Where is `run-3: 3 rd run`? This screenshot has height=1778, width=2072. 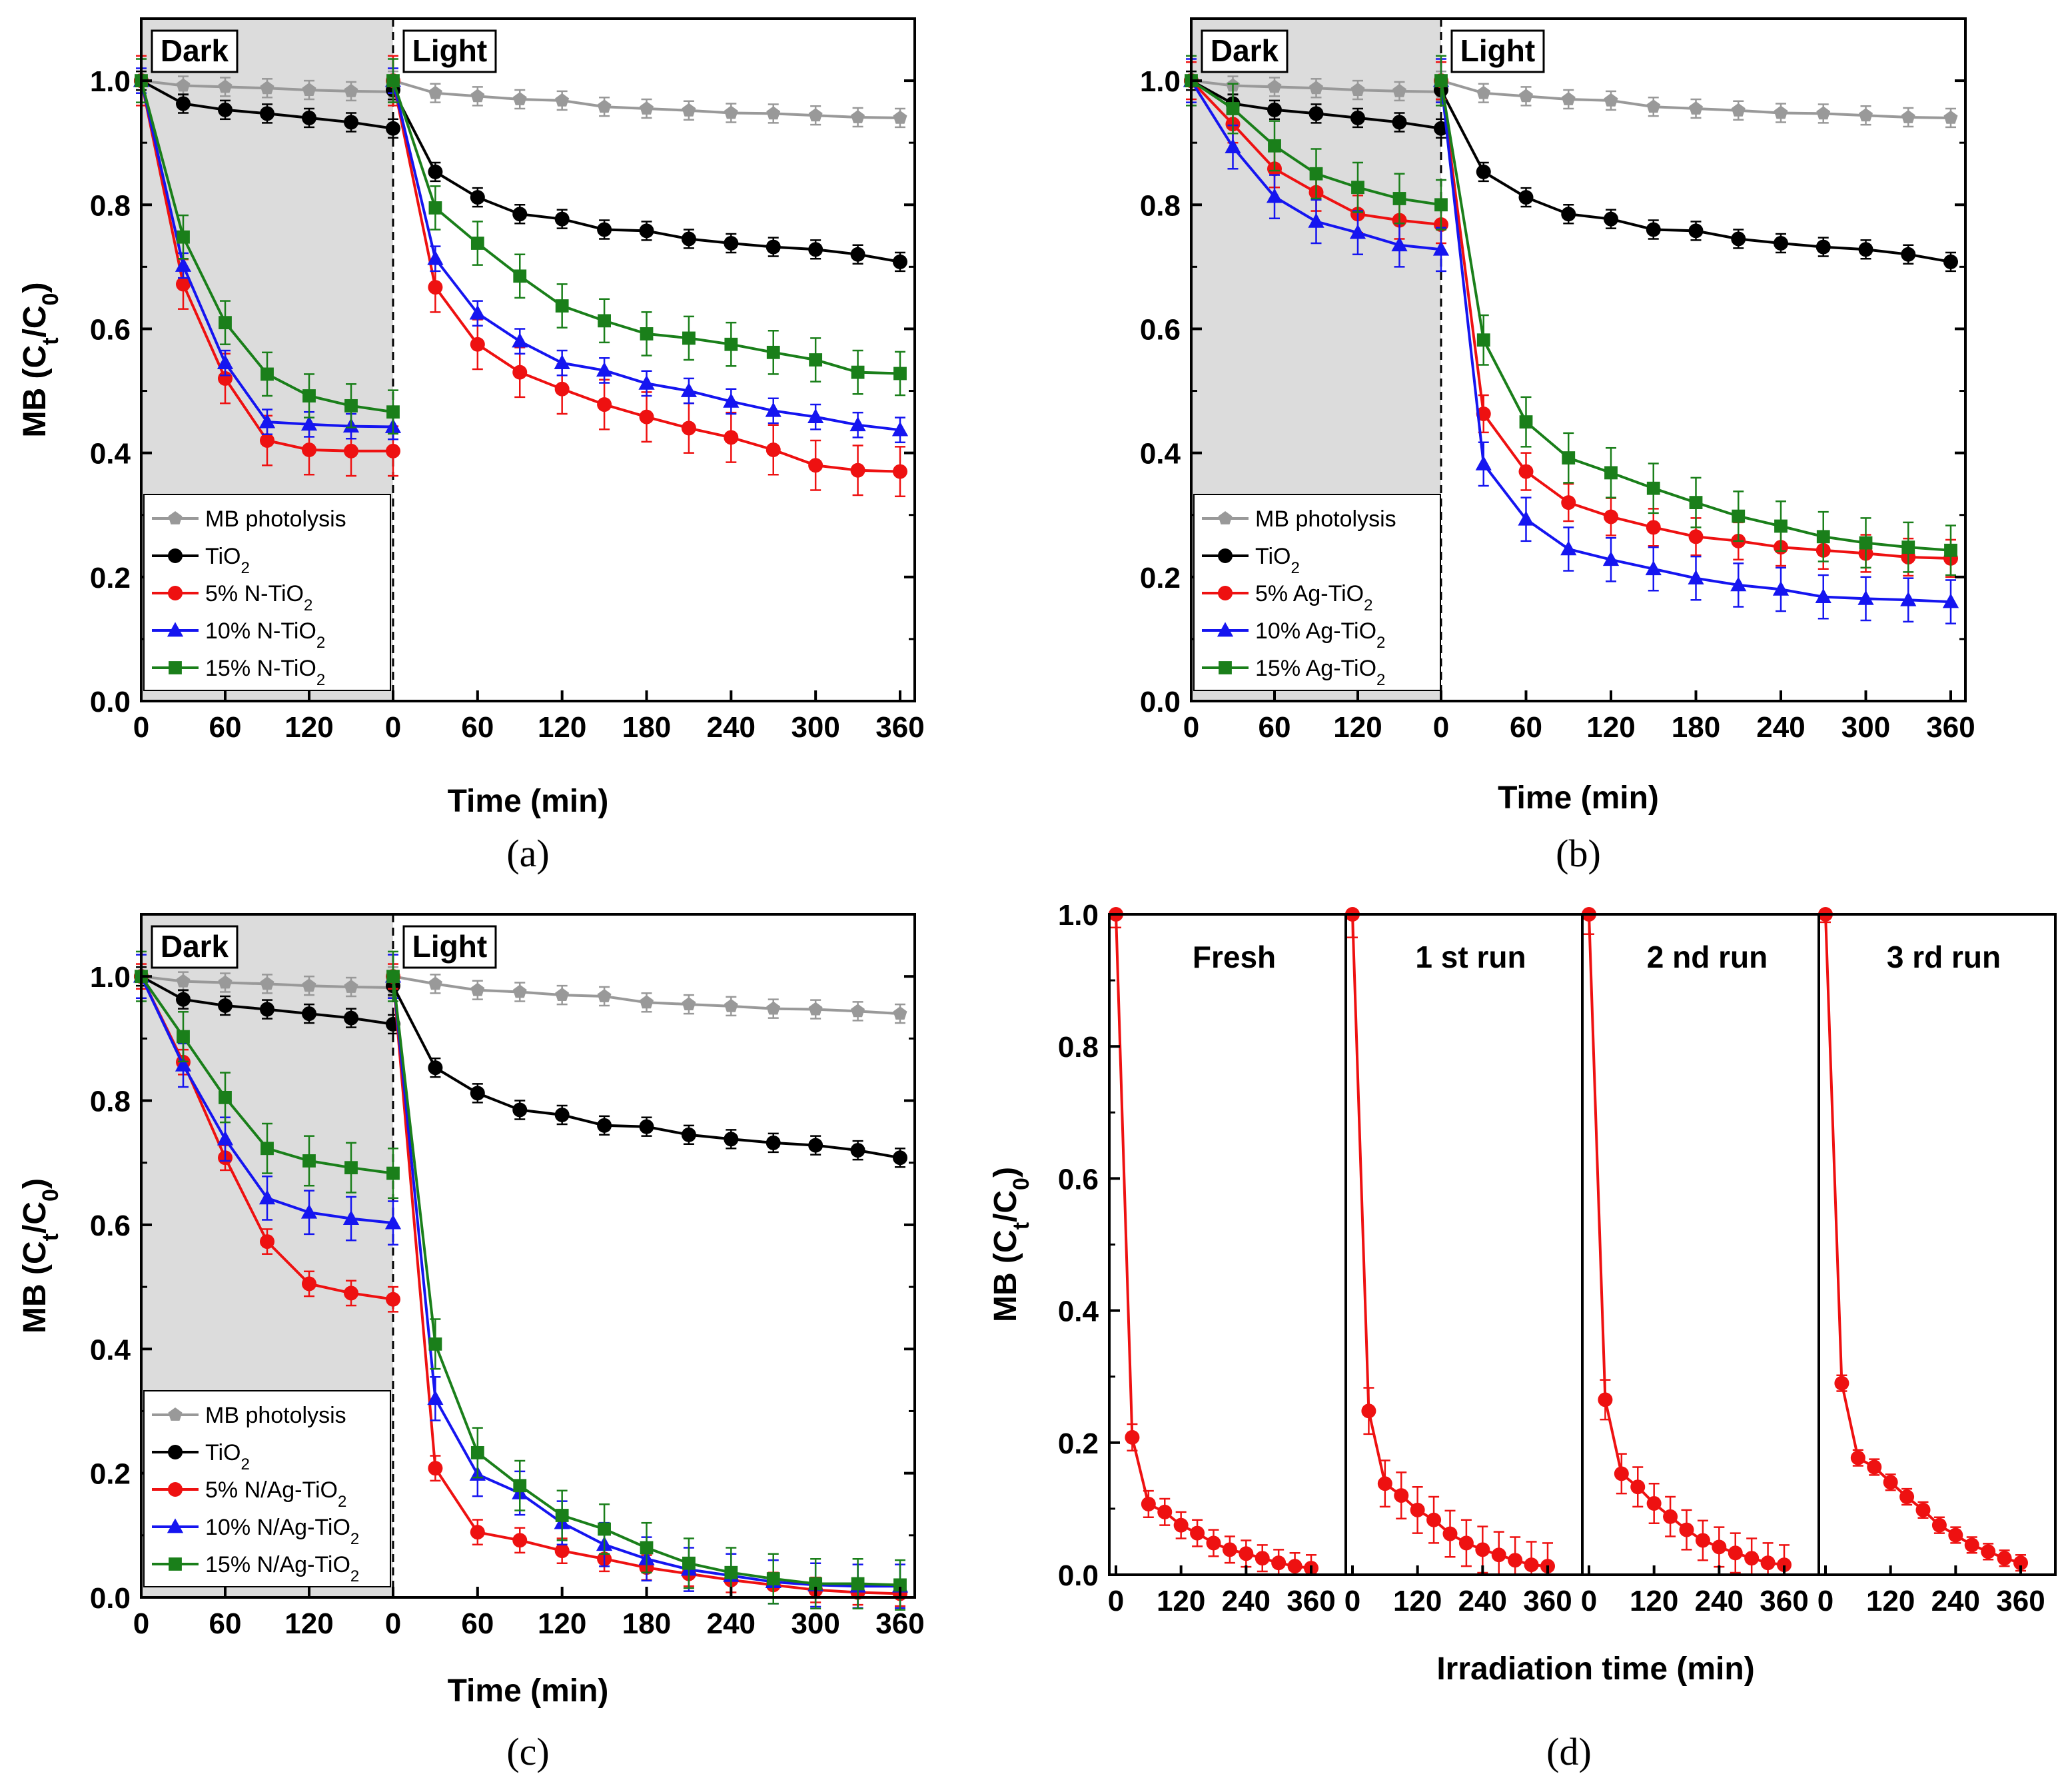 run-3: 3 rd run is located at coordinates (1923, 1239).